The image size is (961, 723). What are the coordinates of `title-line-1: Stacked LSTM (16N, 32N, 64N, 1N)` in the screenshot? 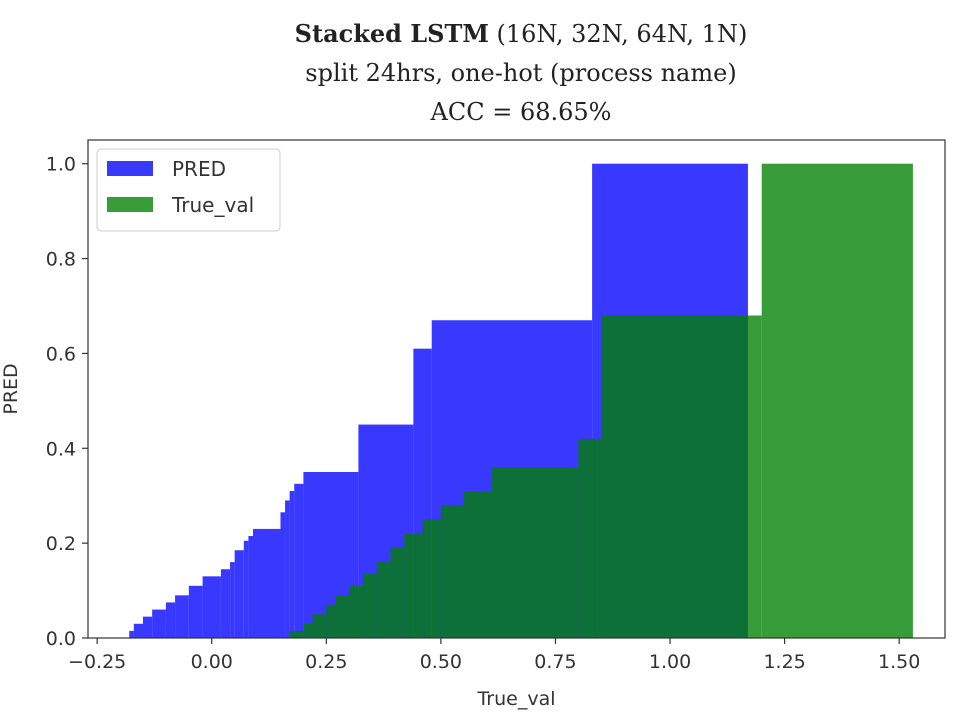 It's located at (480, 34).